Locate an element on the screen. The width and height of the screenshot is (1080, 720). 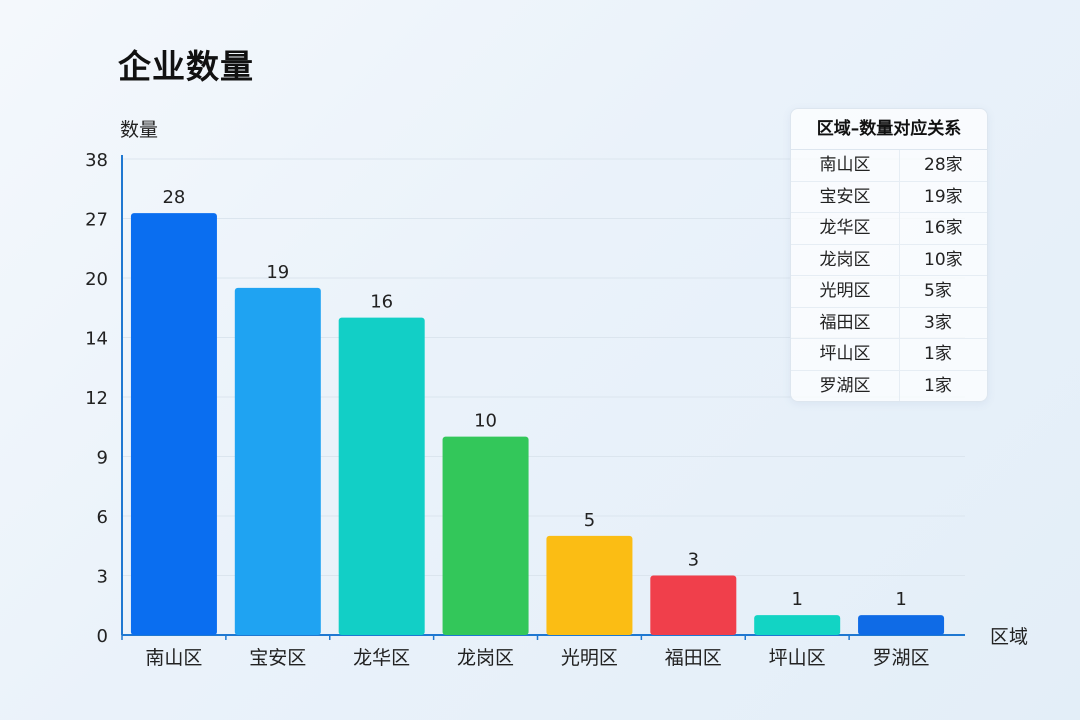
table-cell-region: 光明区 is located at coordinates (845, 291).